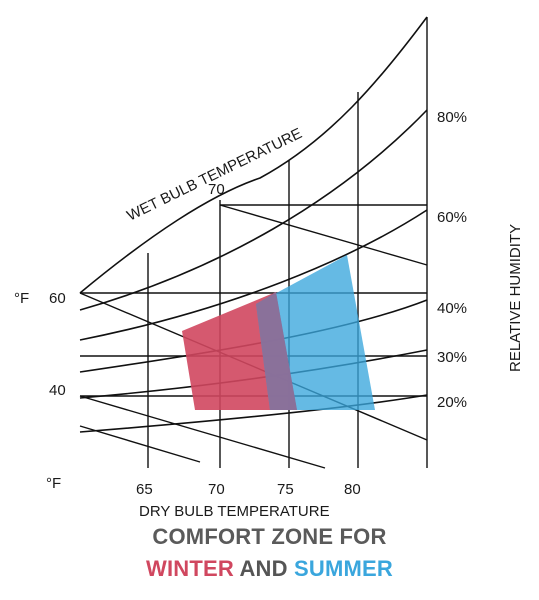 This screenshot has width=539, height=600. What do you see at coordinates (285, 489) in the screenshot?
I see `x-tick-75: 75` at bounding box center [285, 489].